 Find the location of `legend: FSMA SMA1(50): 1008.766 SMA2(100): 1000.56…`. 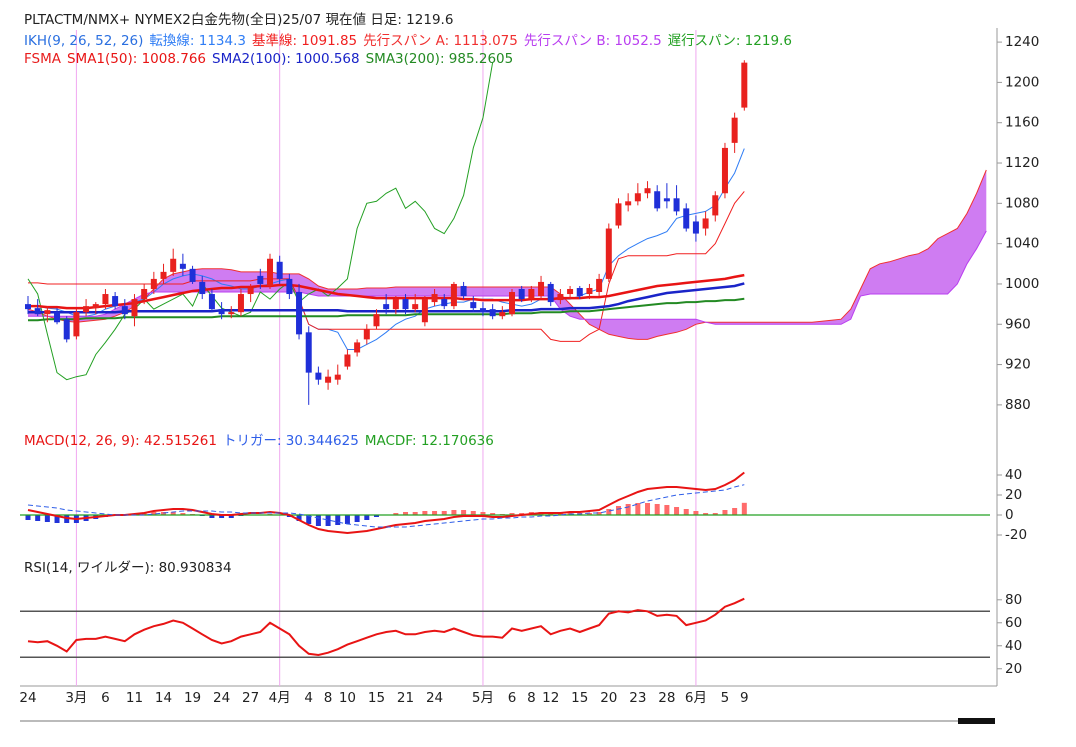

legend: FSMA SMA1(50): 1008.766 SMA2(100): 1000.56… is located at coordinates (268, 59).